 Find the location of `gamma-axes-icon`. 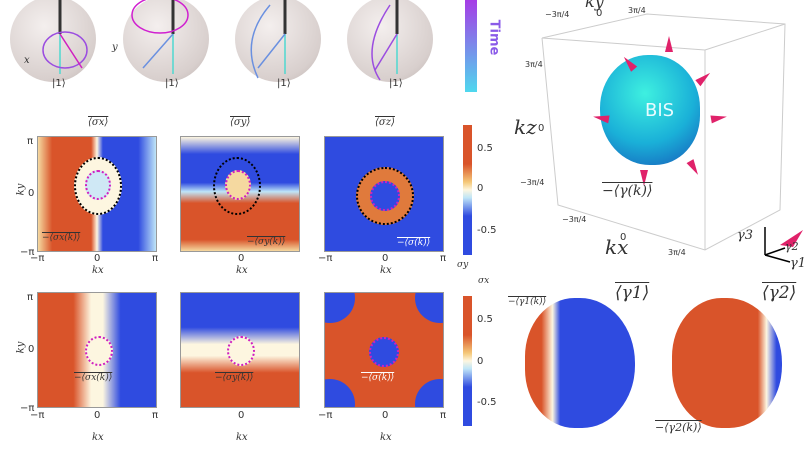

gamma-axes-icon is located at coordinates (783, 245).